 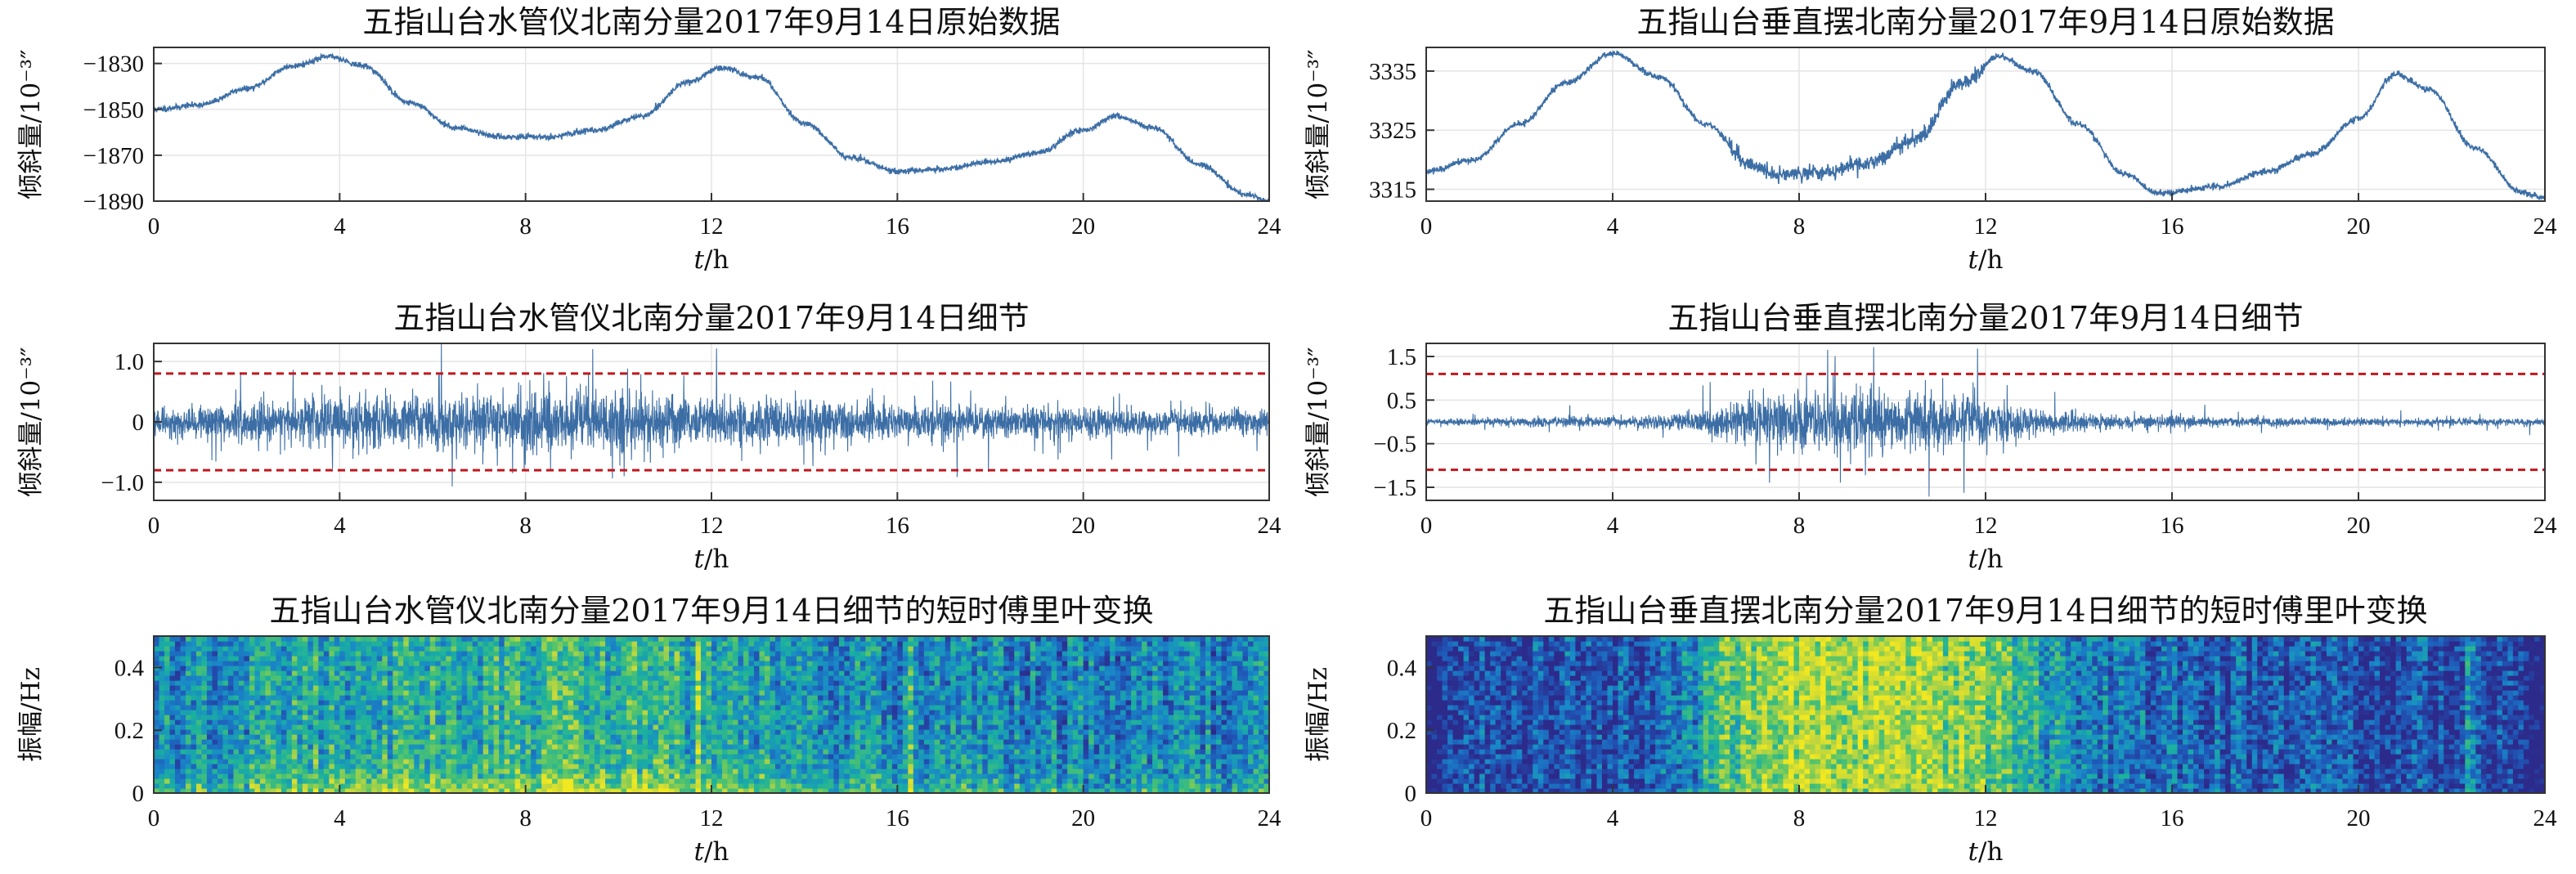 What do you see at coordinates (717, 260) in the screenshot?
I see `x-axis-label-unit: /h` at bounding box center [717, 260].